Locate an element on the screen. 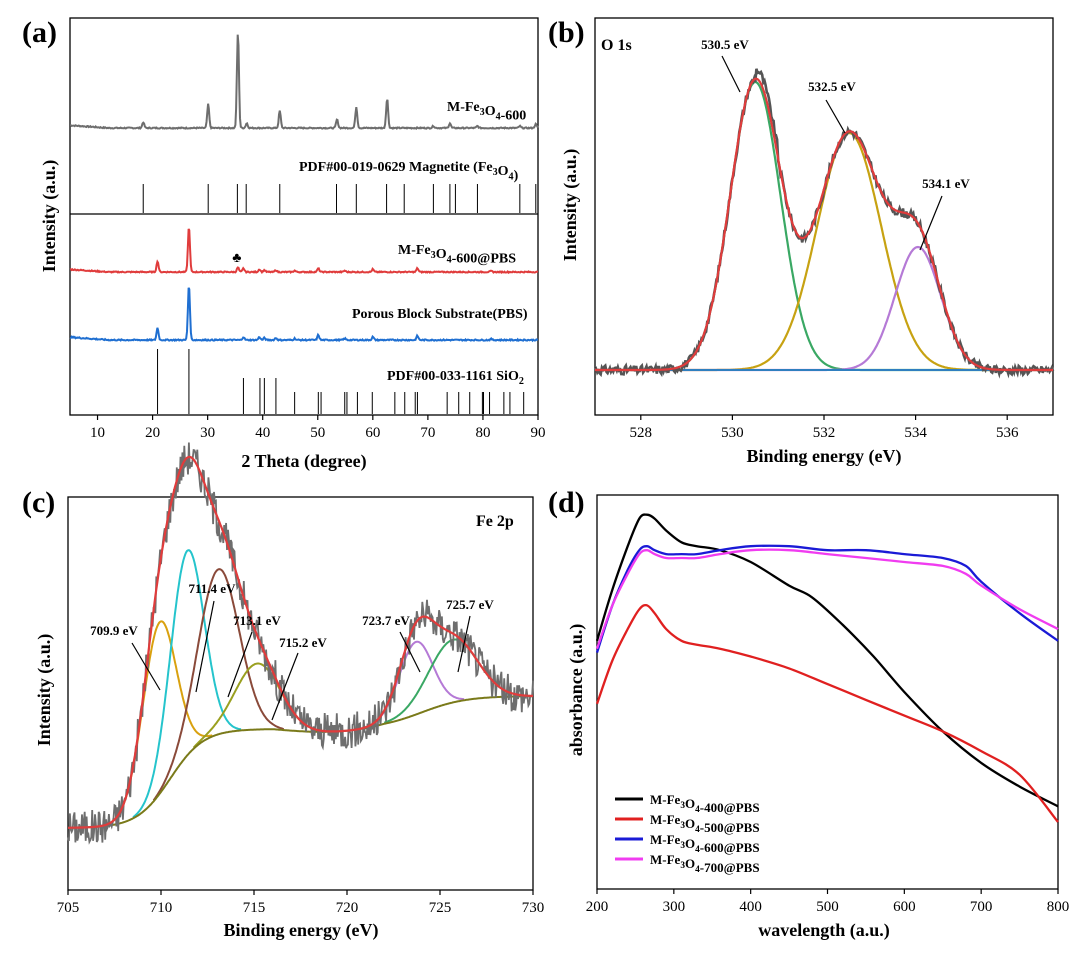 The height and width of the screenshot is (977, 1080). peak-annotation: 725.7 eV is located at coordinates (470, 604).